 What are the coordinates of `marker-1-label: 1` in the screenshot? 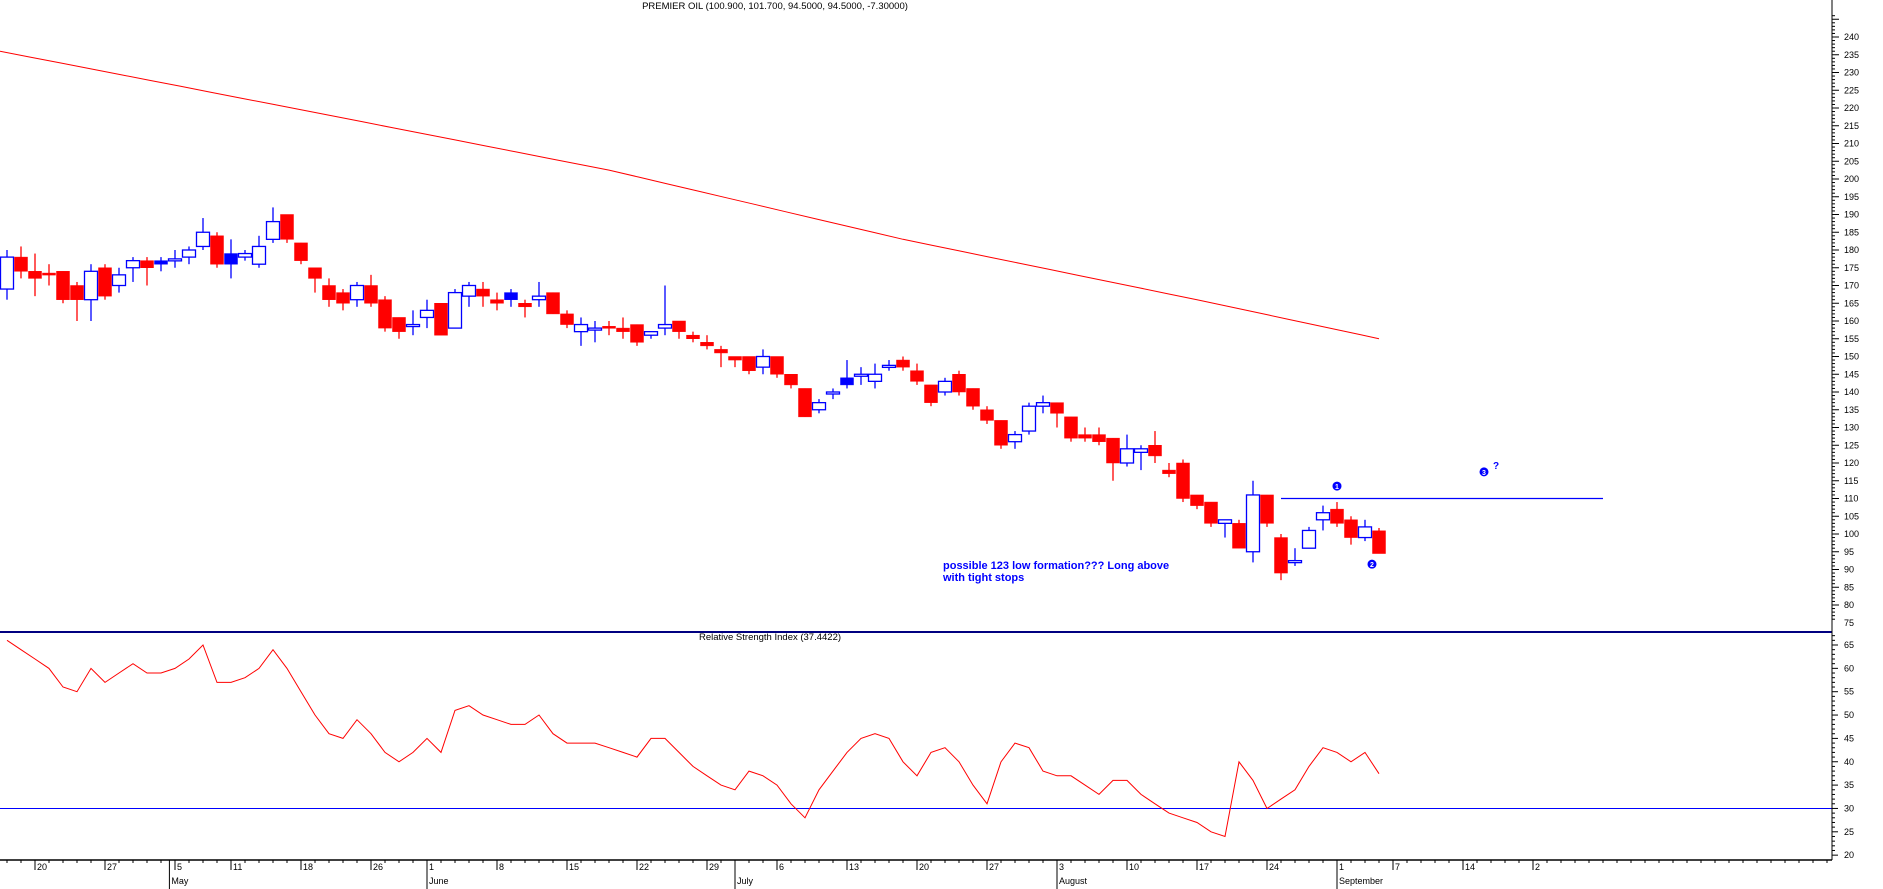 It's located at (1337, 487).